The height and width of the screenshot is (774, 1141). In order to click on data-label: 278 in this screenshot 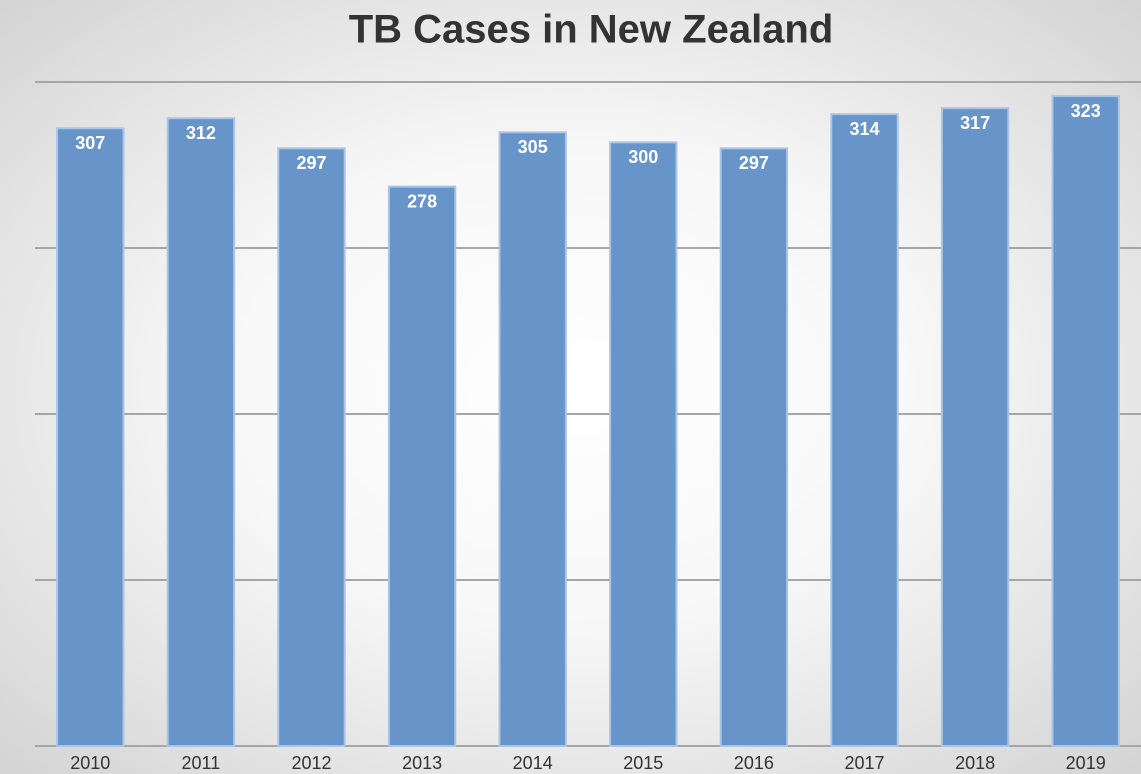, I will do `click(422, 201)`.